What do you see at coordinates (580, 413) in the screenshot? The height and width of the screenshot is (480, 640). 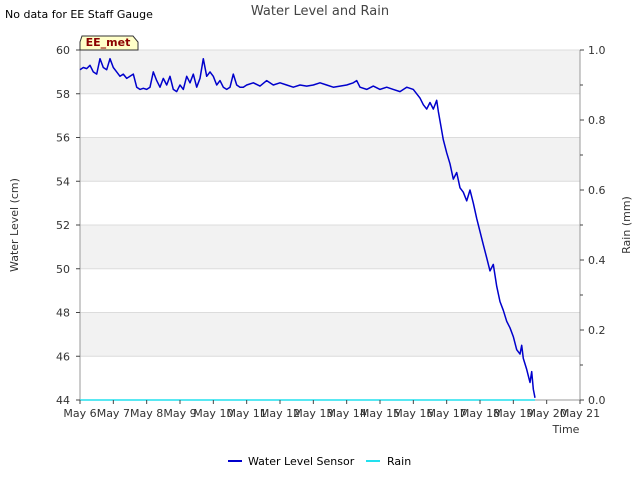 I see `x-tick-label: May 21` at bounding box center [580, 413].